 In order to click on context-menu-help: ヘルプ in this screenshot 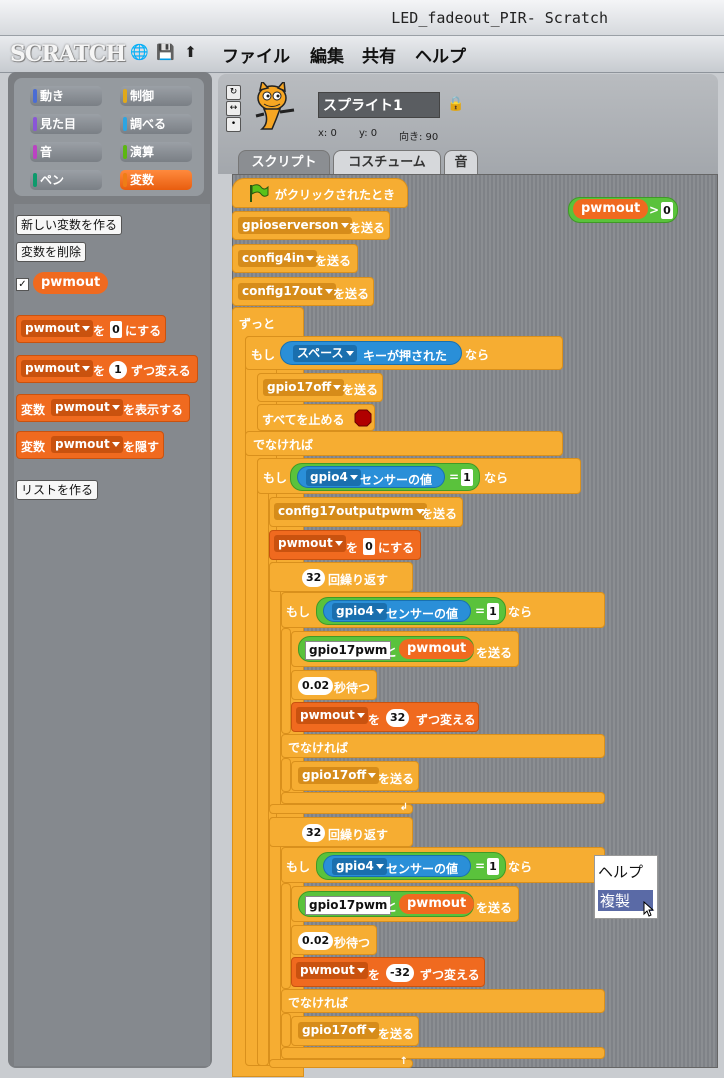, I will do `click(621, 872)`.